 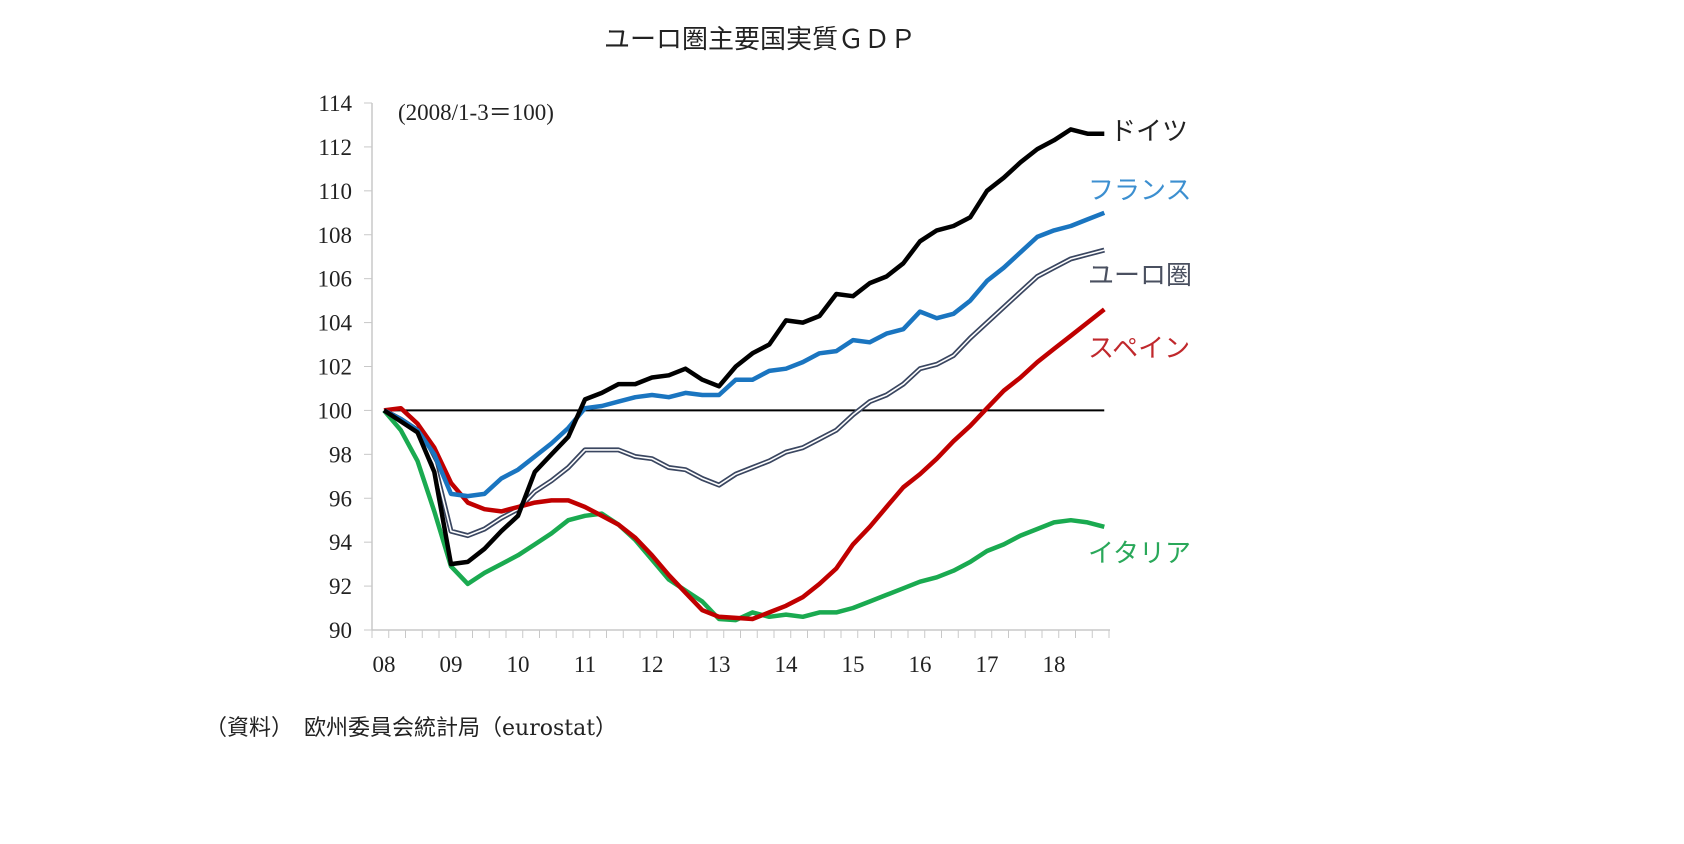 What do you see at coordinates (411, 728) in the screenshot?
I see `source-note: （資料） 欧州委員会統計局（eurostat）` at bounding box center [411, 728].